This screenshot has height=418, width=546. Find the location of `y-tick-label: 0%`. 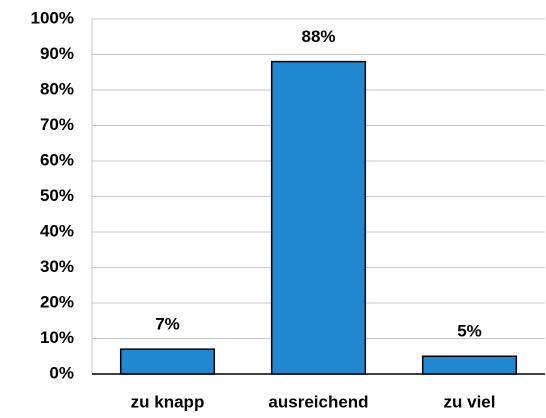

y-tick-label: 0% is located at coordinates (61, 372).